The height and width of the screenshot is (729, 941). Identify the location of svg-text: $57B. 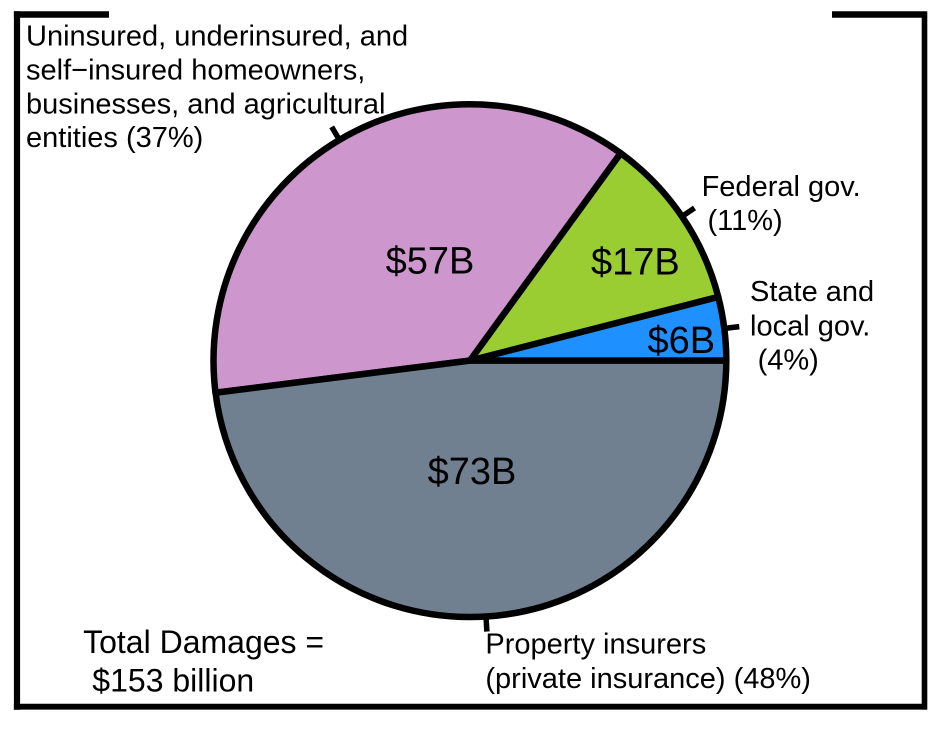
(430, 262).